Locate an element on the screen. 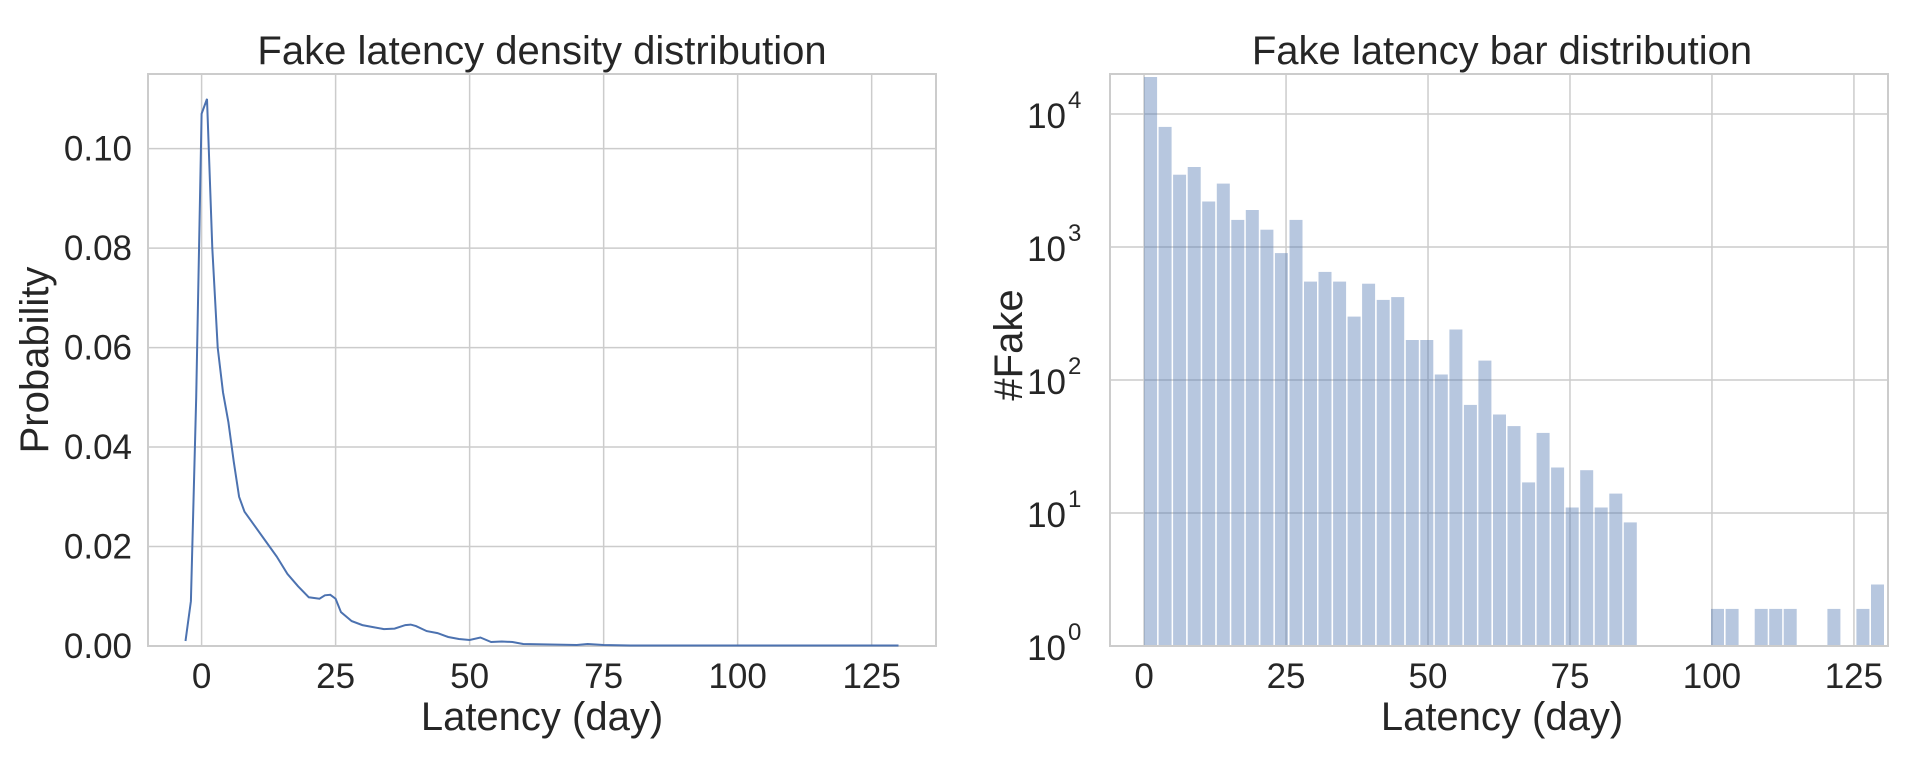 The image size is (1912, 767). density-y-axis-label: Probability is located at coordinates (35, 360).